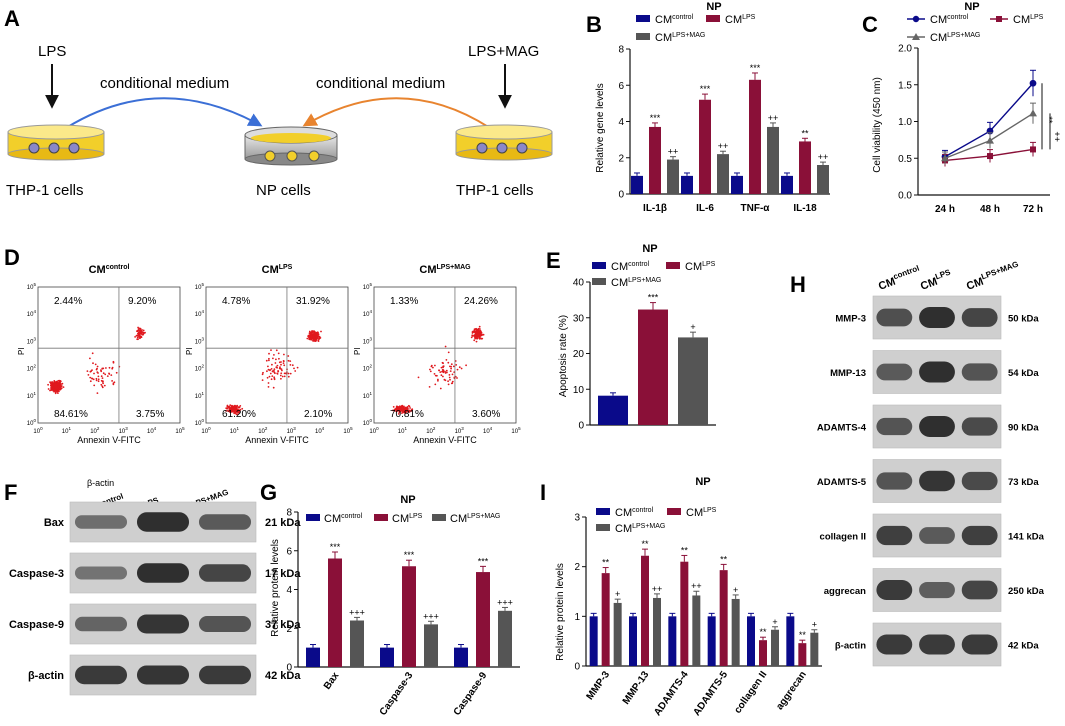 Image resolution: width=1065 pixels, height=726 pixels. What do you see at coordinates (621, 158) in the screenshot?
I see `y-tick-label: 2` at bounding box center [621, 158].